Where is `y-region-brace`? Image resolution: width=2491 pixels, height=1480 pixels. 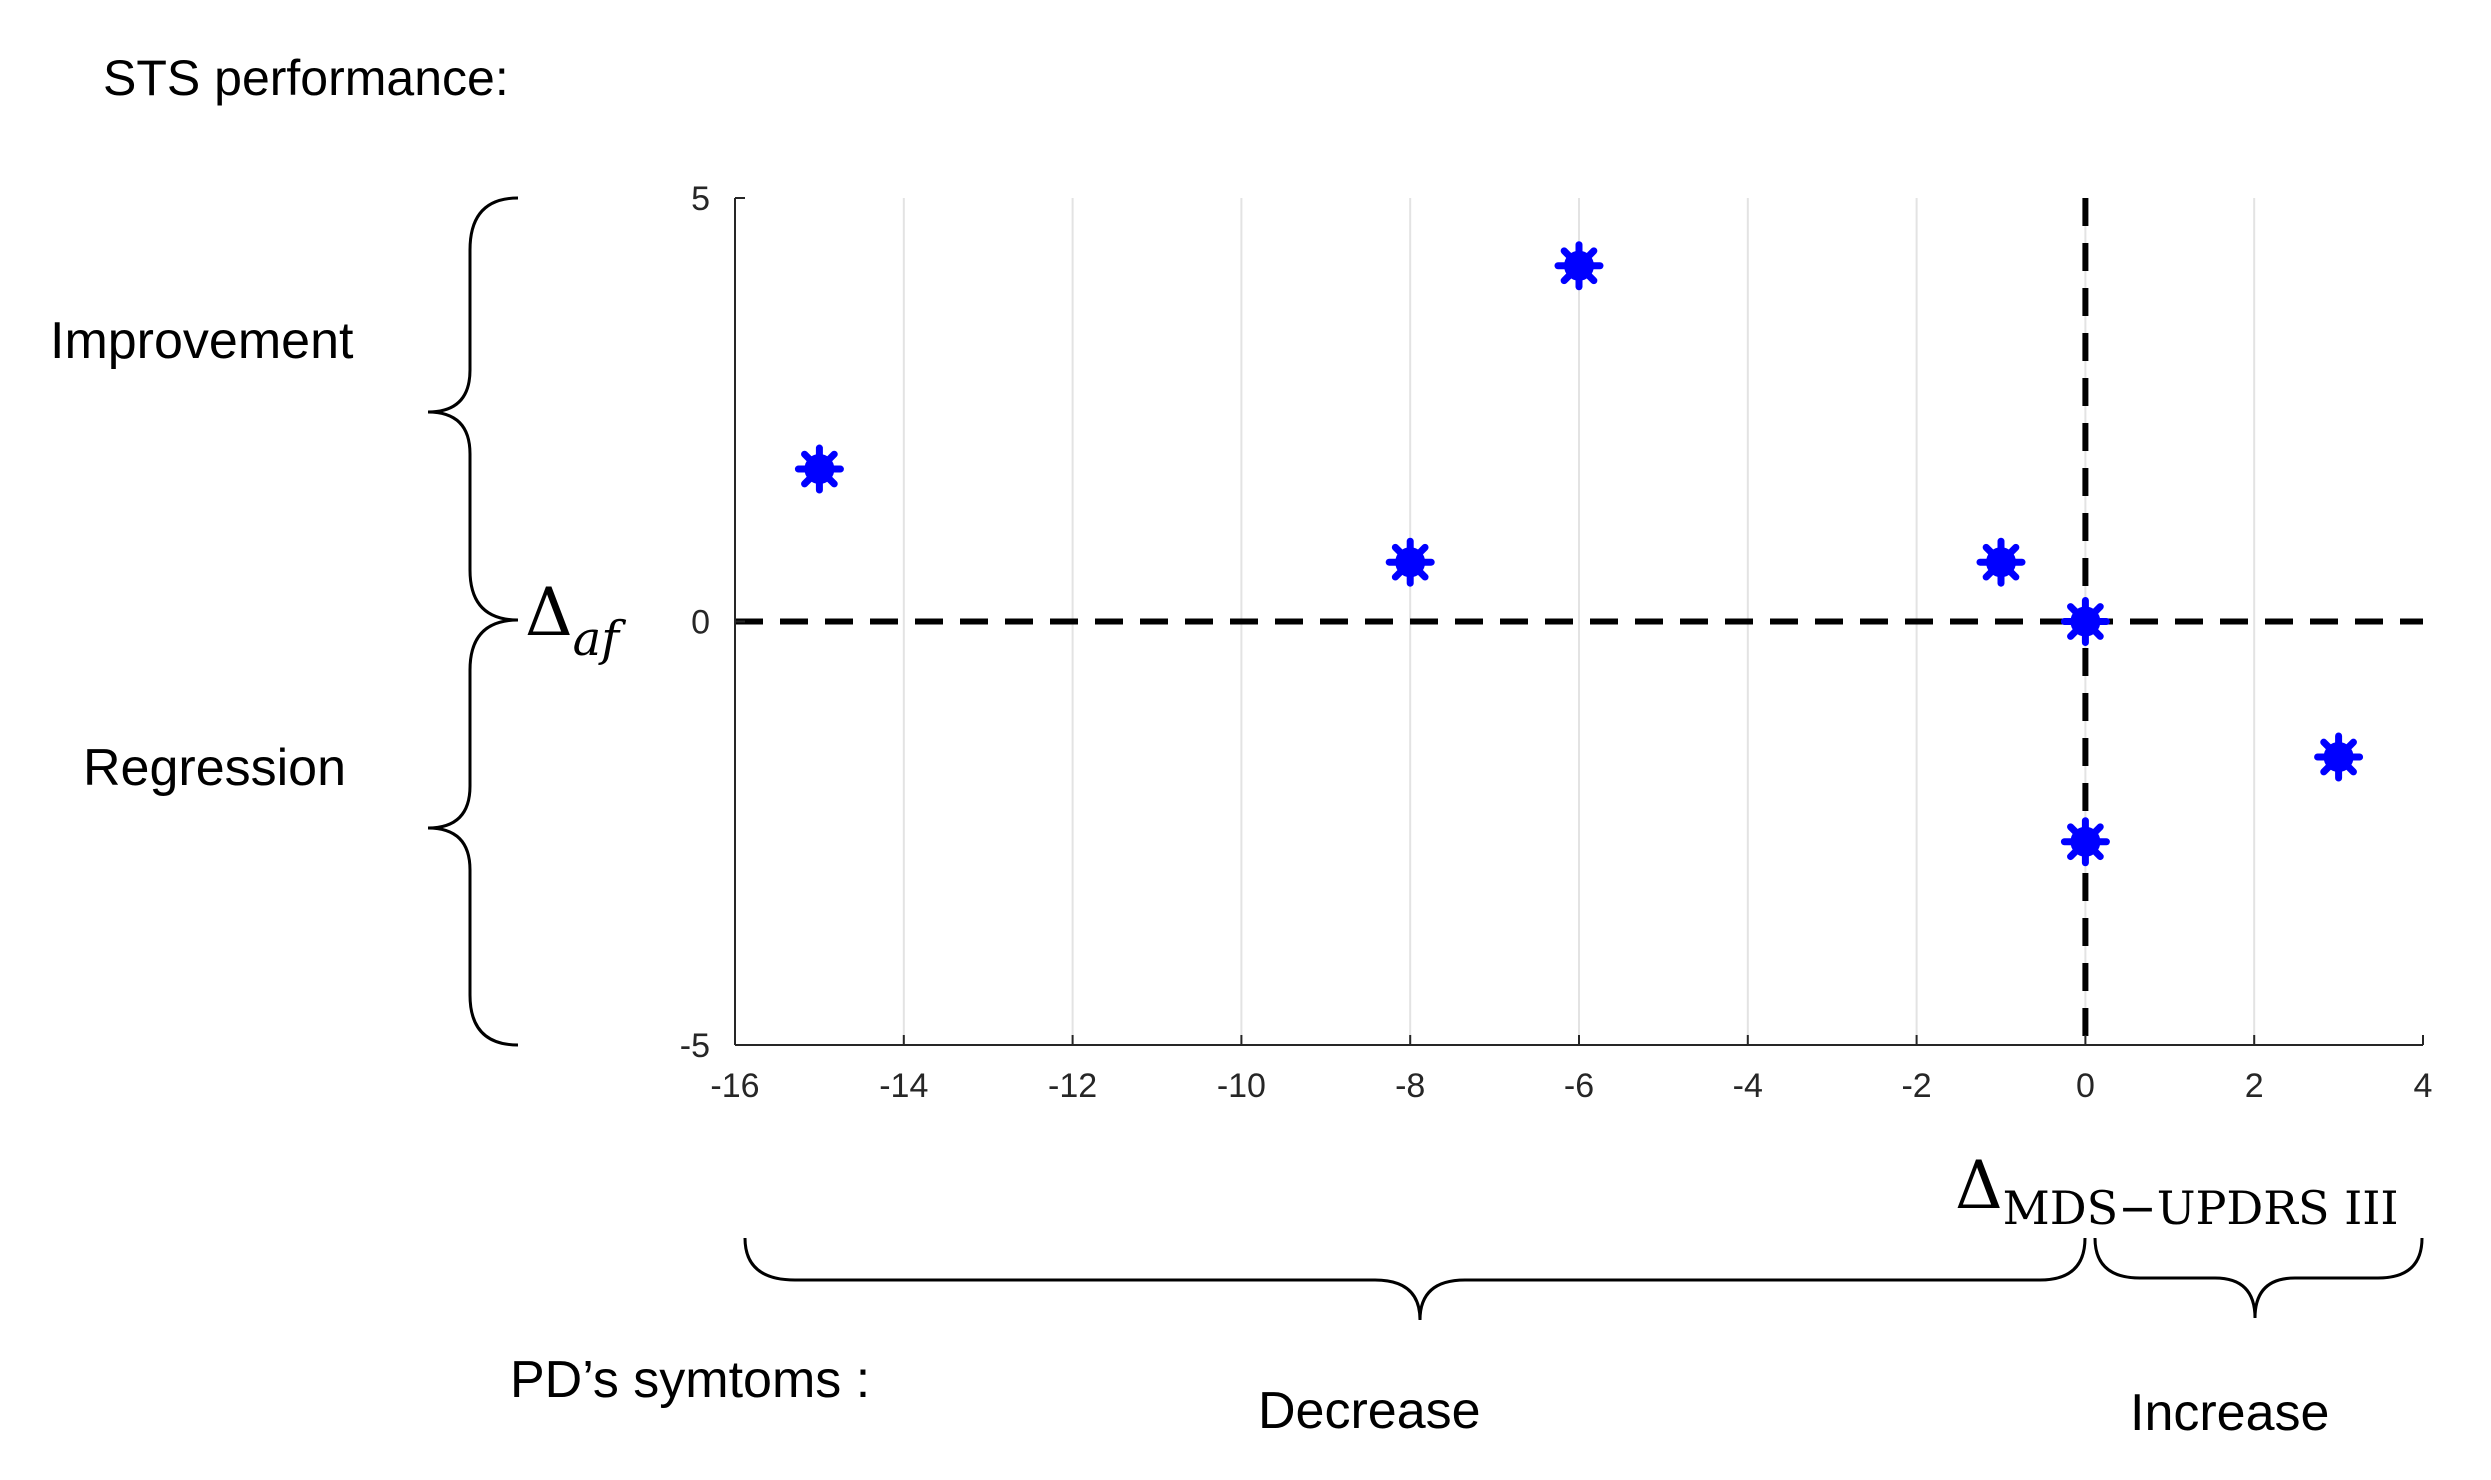
y-region-brace is located at coordinates (473, 621).